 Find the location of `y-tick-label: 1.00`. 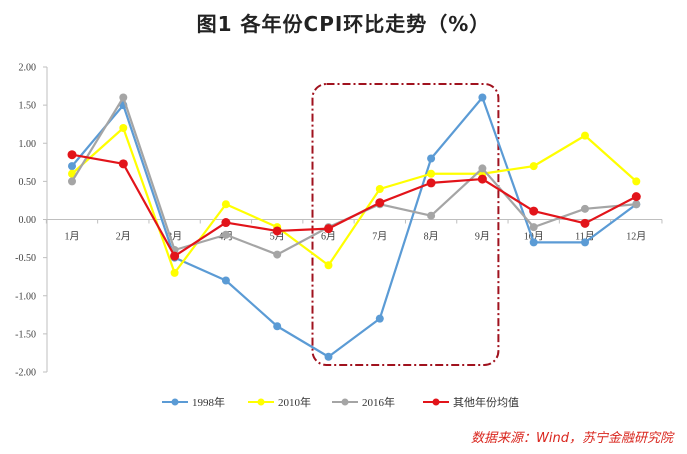

y-tick-label: 1.00 is located at coordinates (28, 144).